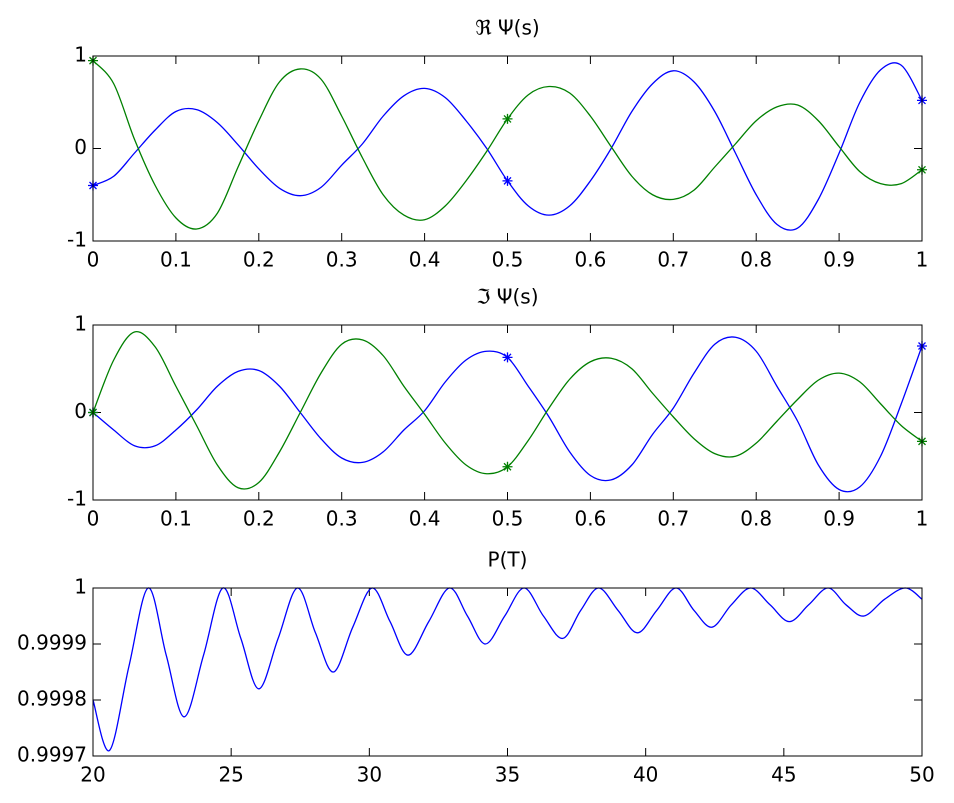  I want to click on x-tick-label: 30, so click(369, 775).